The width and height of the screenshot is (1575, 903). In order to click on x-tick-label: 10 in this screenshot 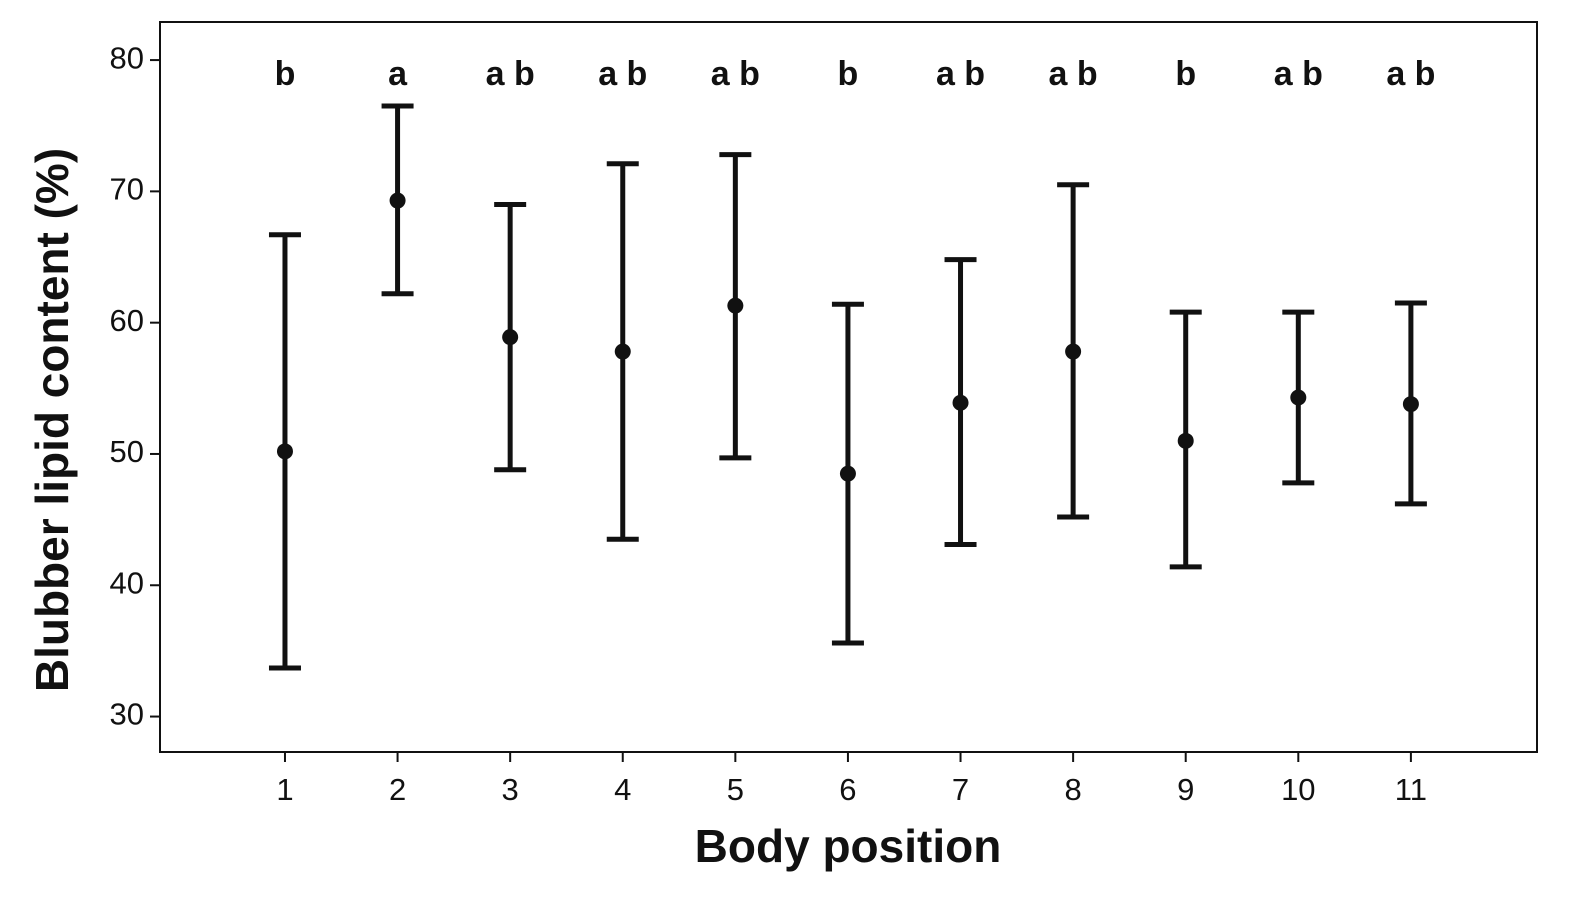, I will do `click(1298, 789)`.